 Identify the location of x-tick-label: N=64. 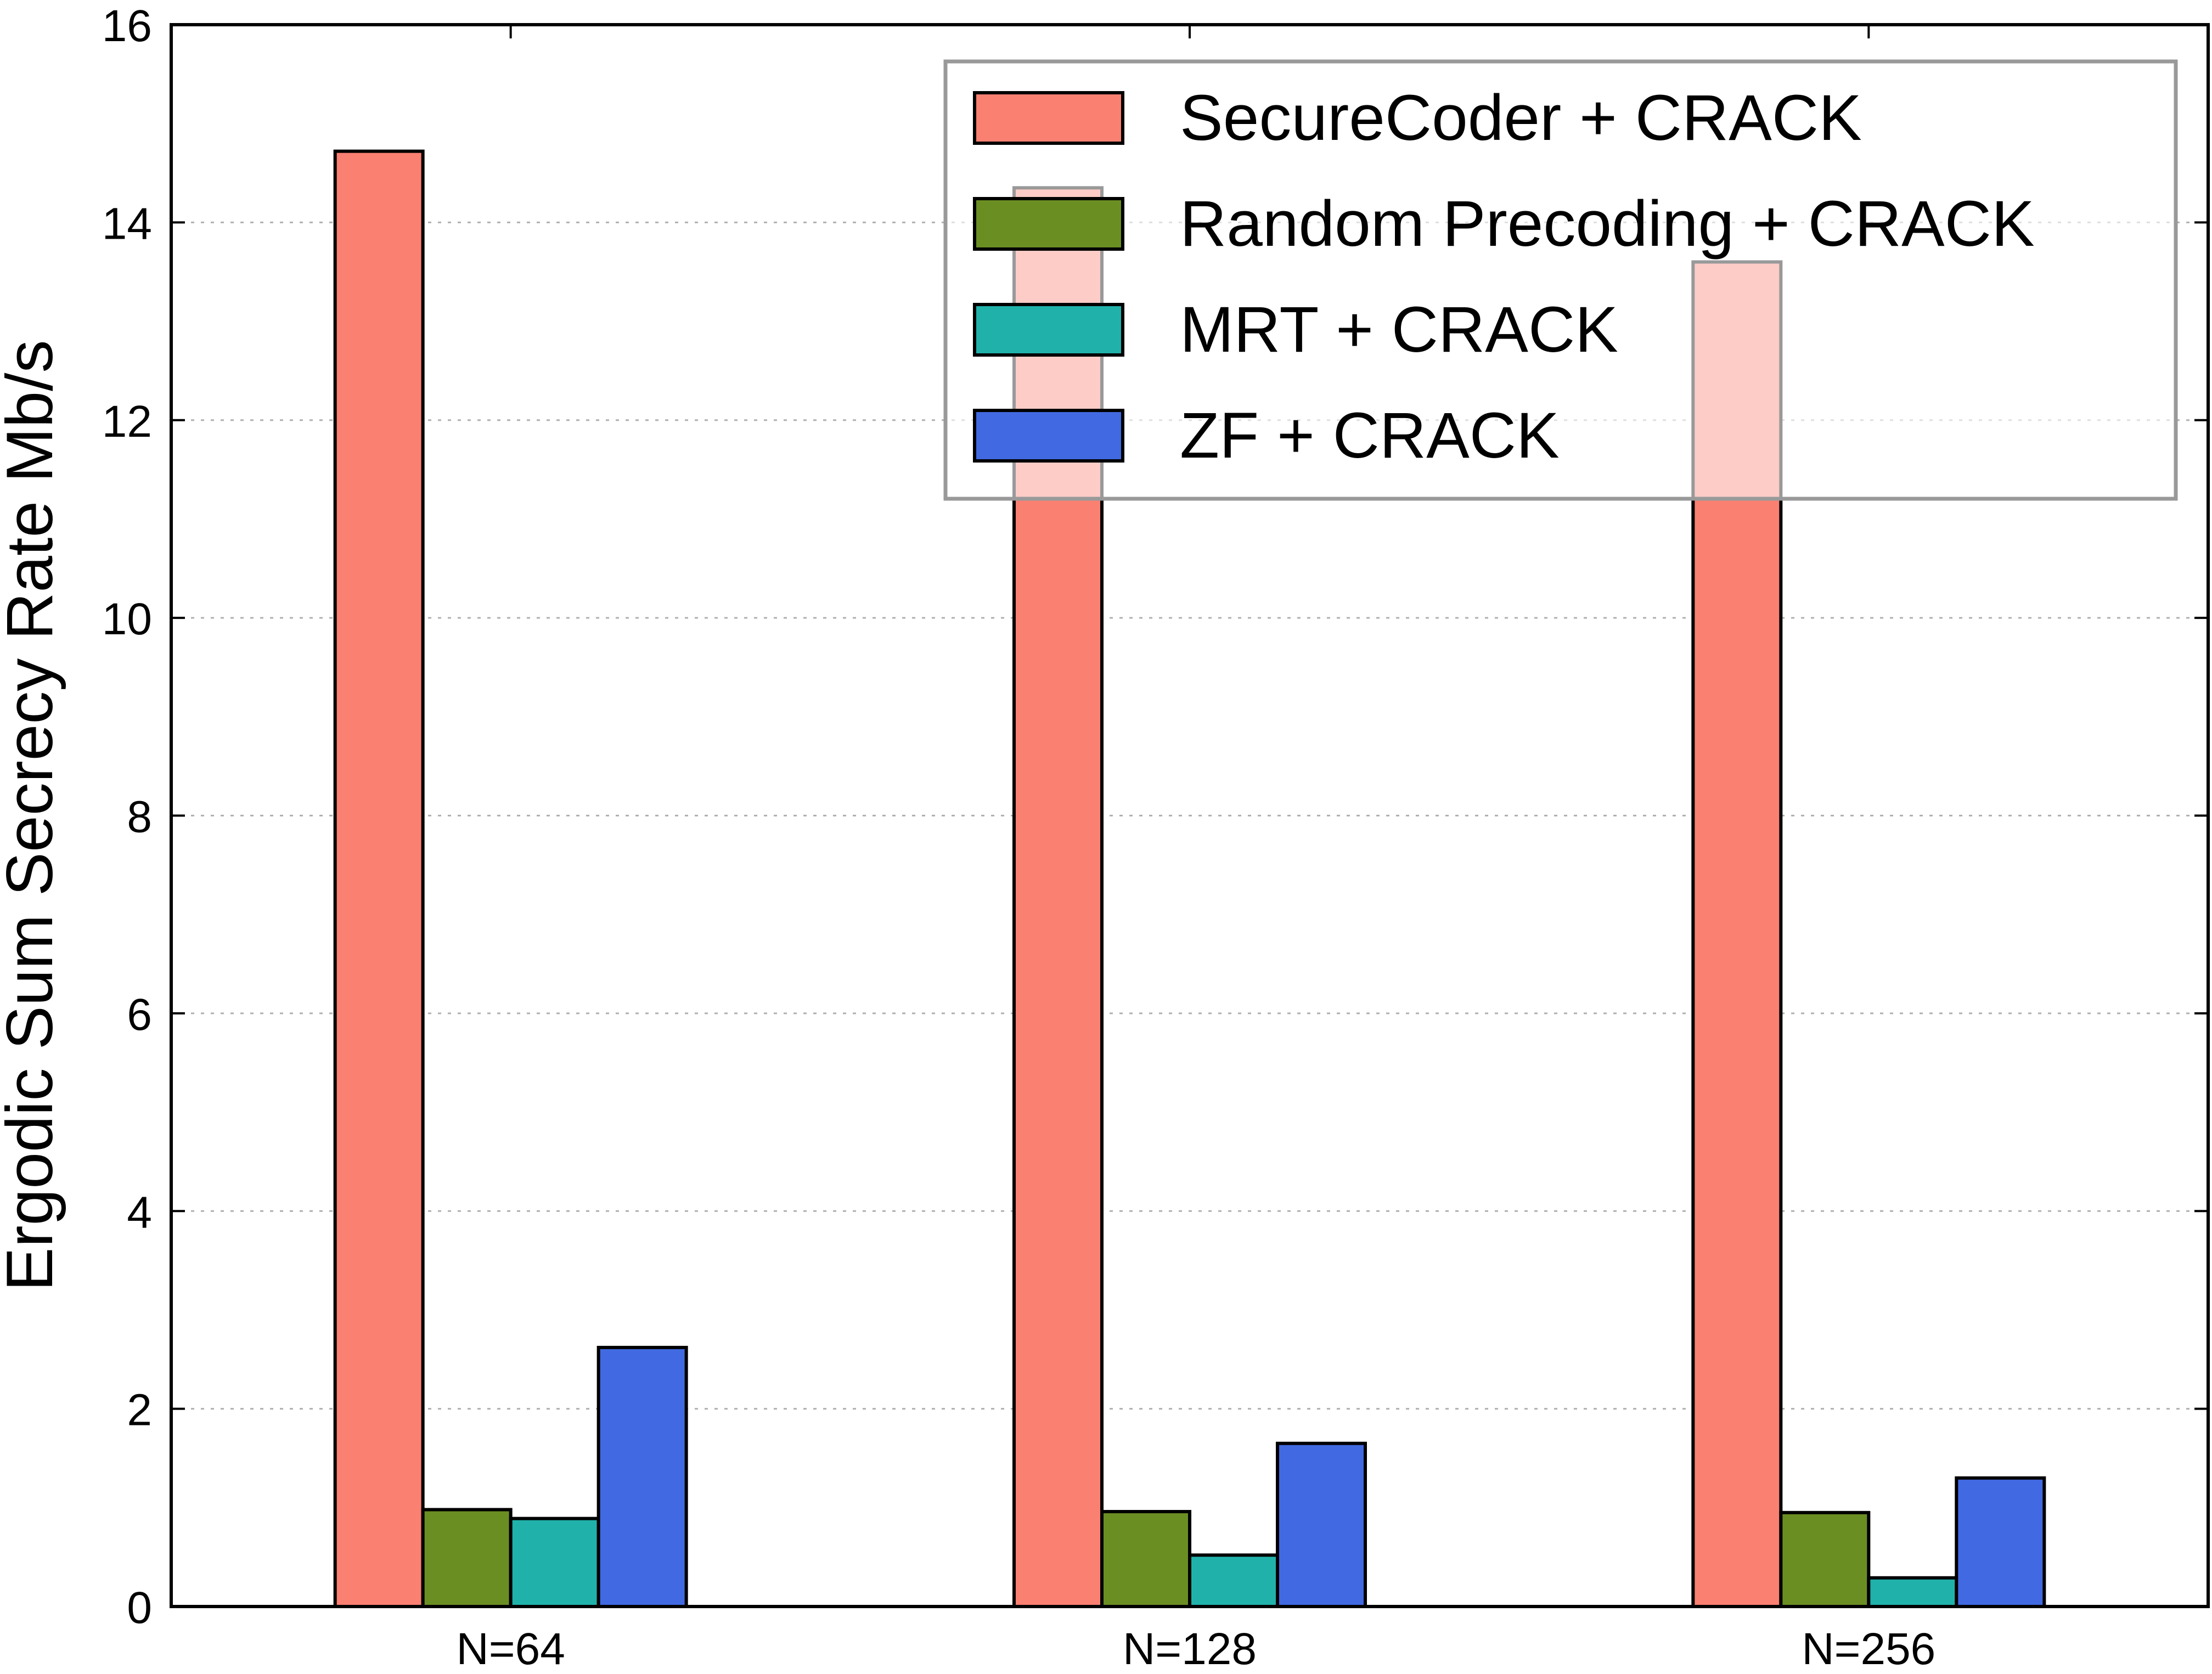
(511, 1649).